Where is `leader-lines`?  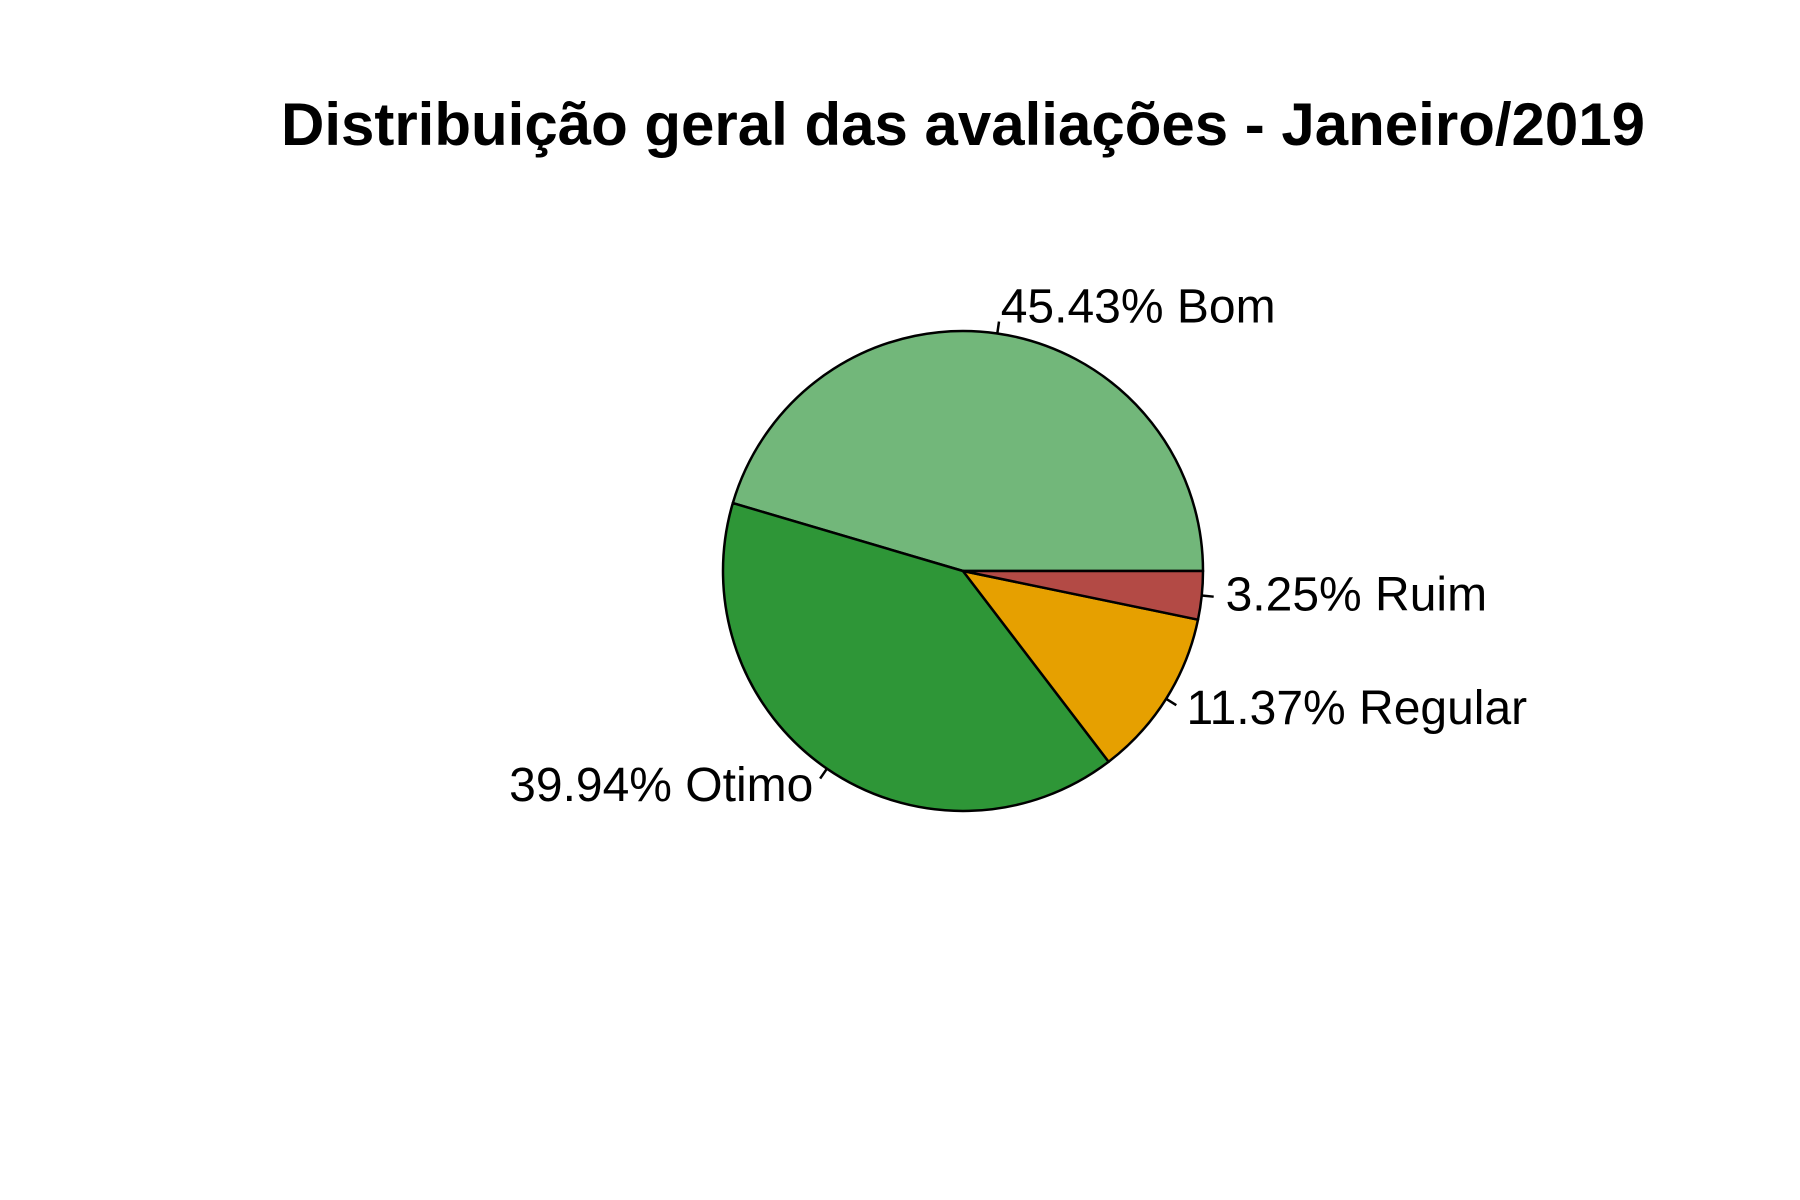 leader-lines is located at coordinates (1016, 550).